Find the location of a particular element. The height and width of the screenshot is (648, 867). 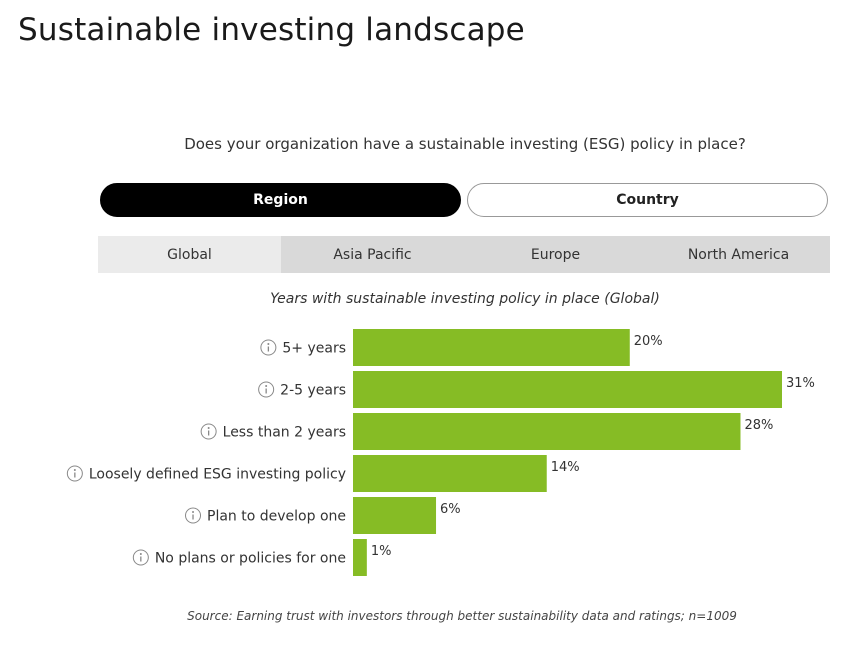

value-label-less-than-2-years: 28% is located at coordinates (758, 425).